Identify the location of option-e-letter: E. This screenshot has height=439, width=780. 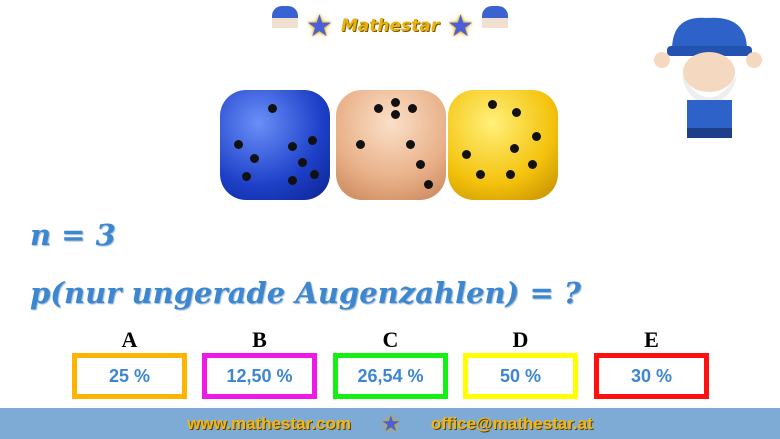
(651, 339).